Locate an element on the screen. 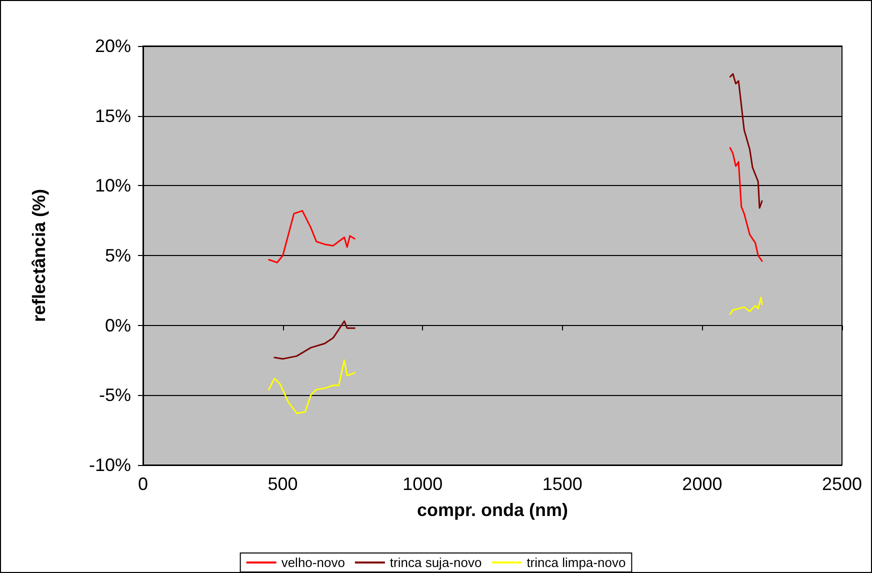  legend-label: trinca suja-novo is located at coordinates (436, 562).